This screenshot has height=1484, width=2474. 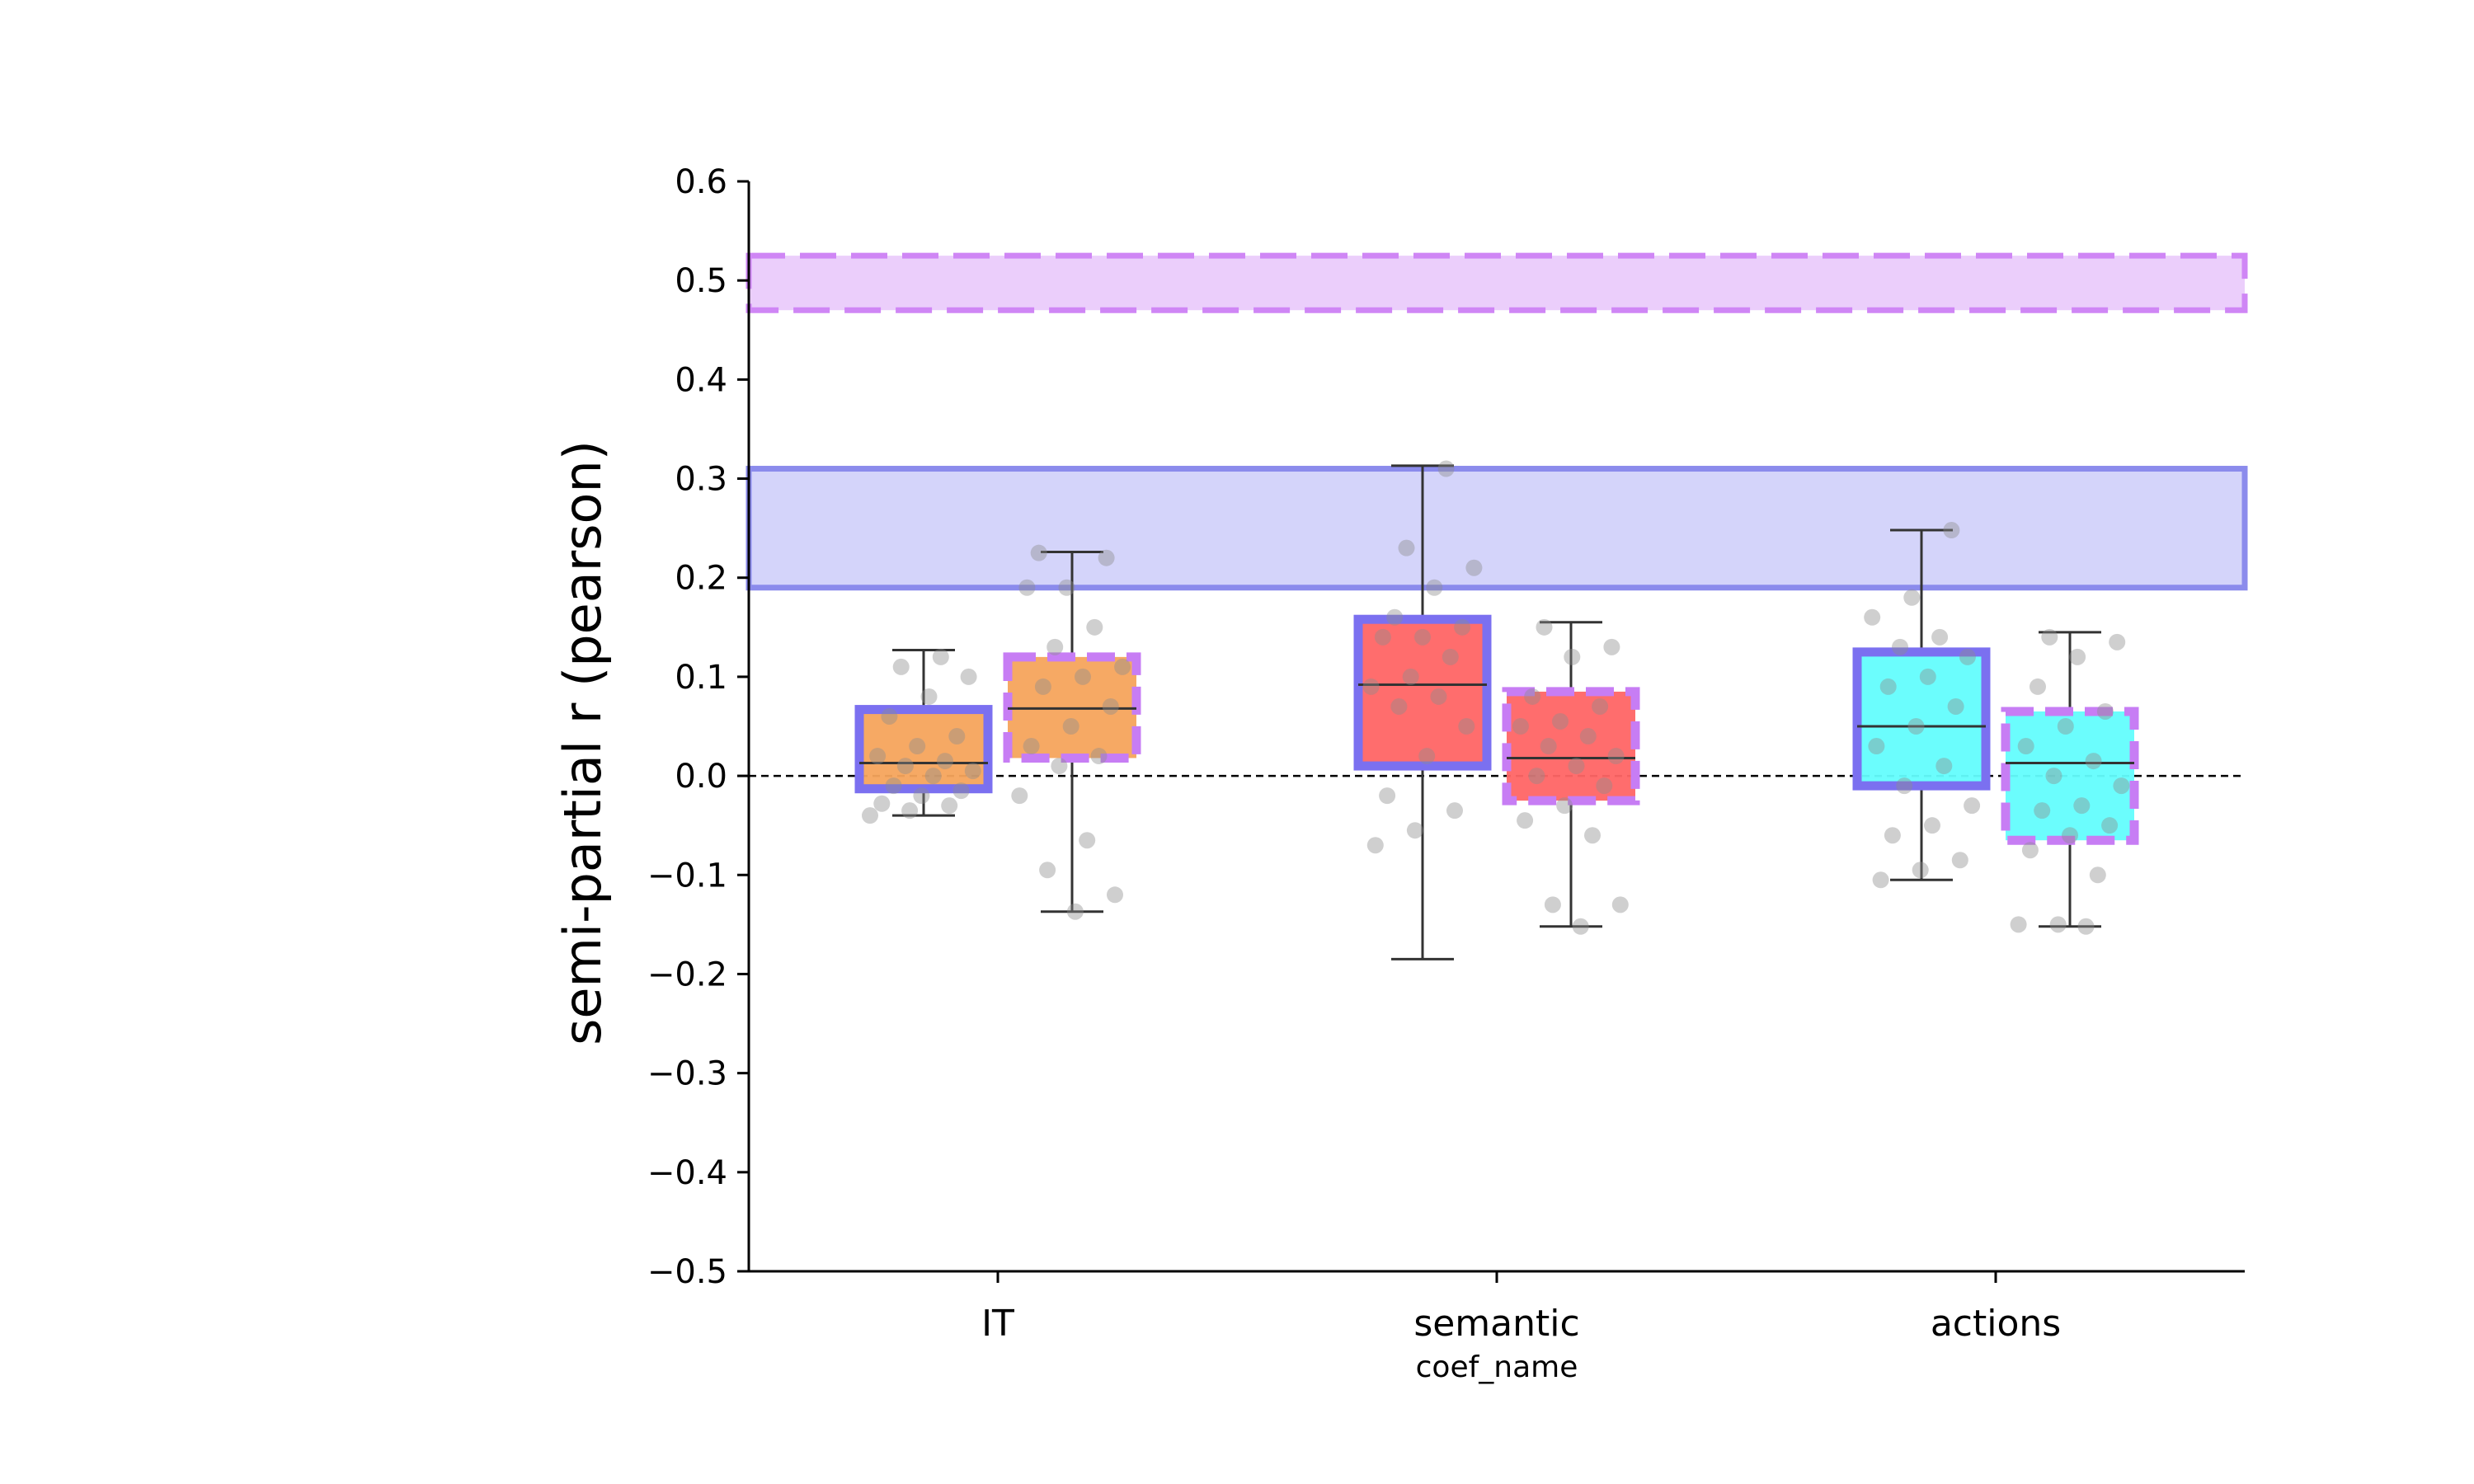 I want to click on x-tick-label-IT: IT, so click(x=997, y=1324).